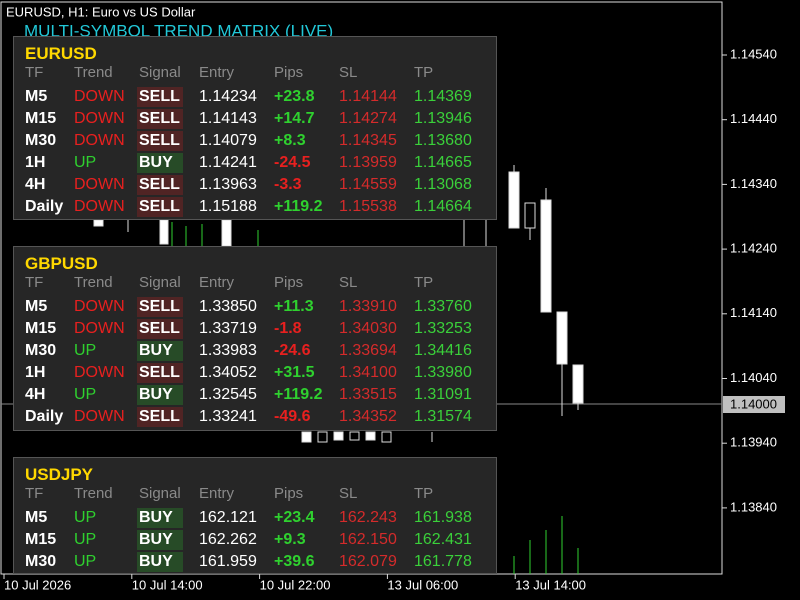 This screenshot has height=600, width=800. I want to click on cell-pips: -24.6, so click(292, 350).